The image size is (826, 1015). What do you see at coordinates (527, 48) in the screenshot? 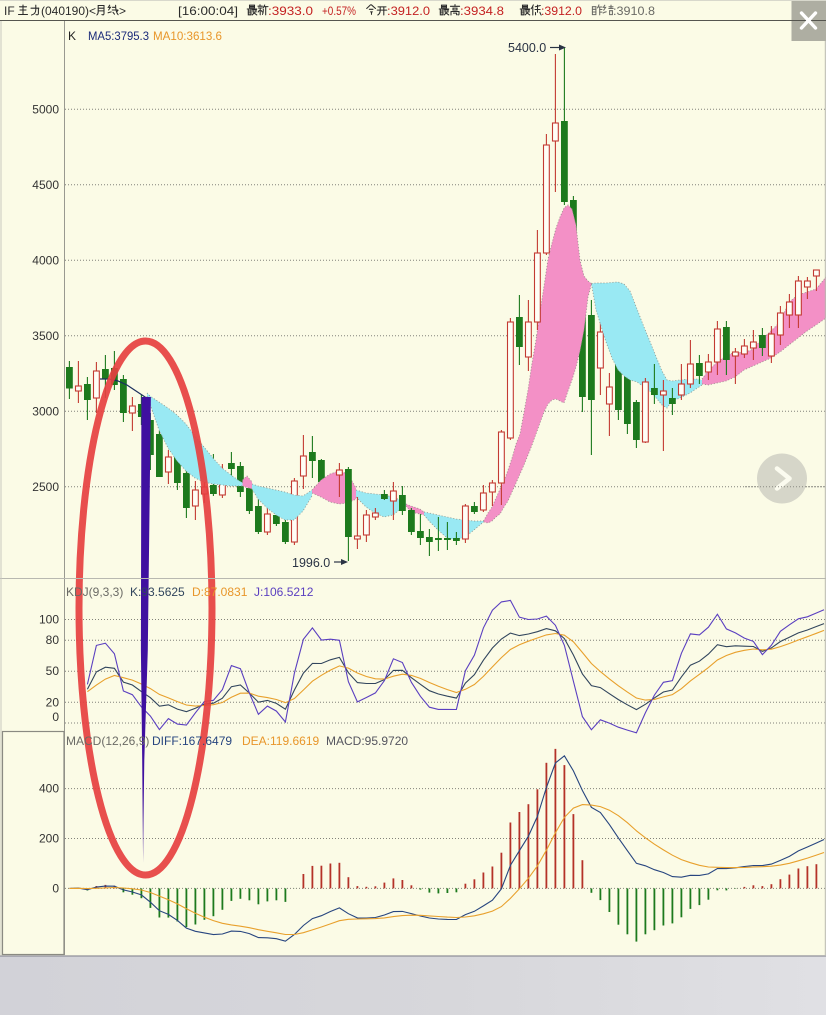
I see `svg-text: 5400.0` at bounding box center [527, 48].